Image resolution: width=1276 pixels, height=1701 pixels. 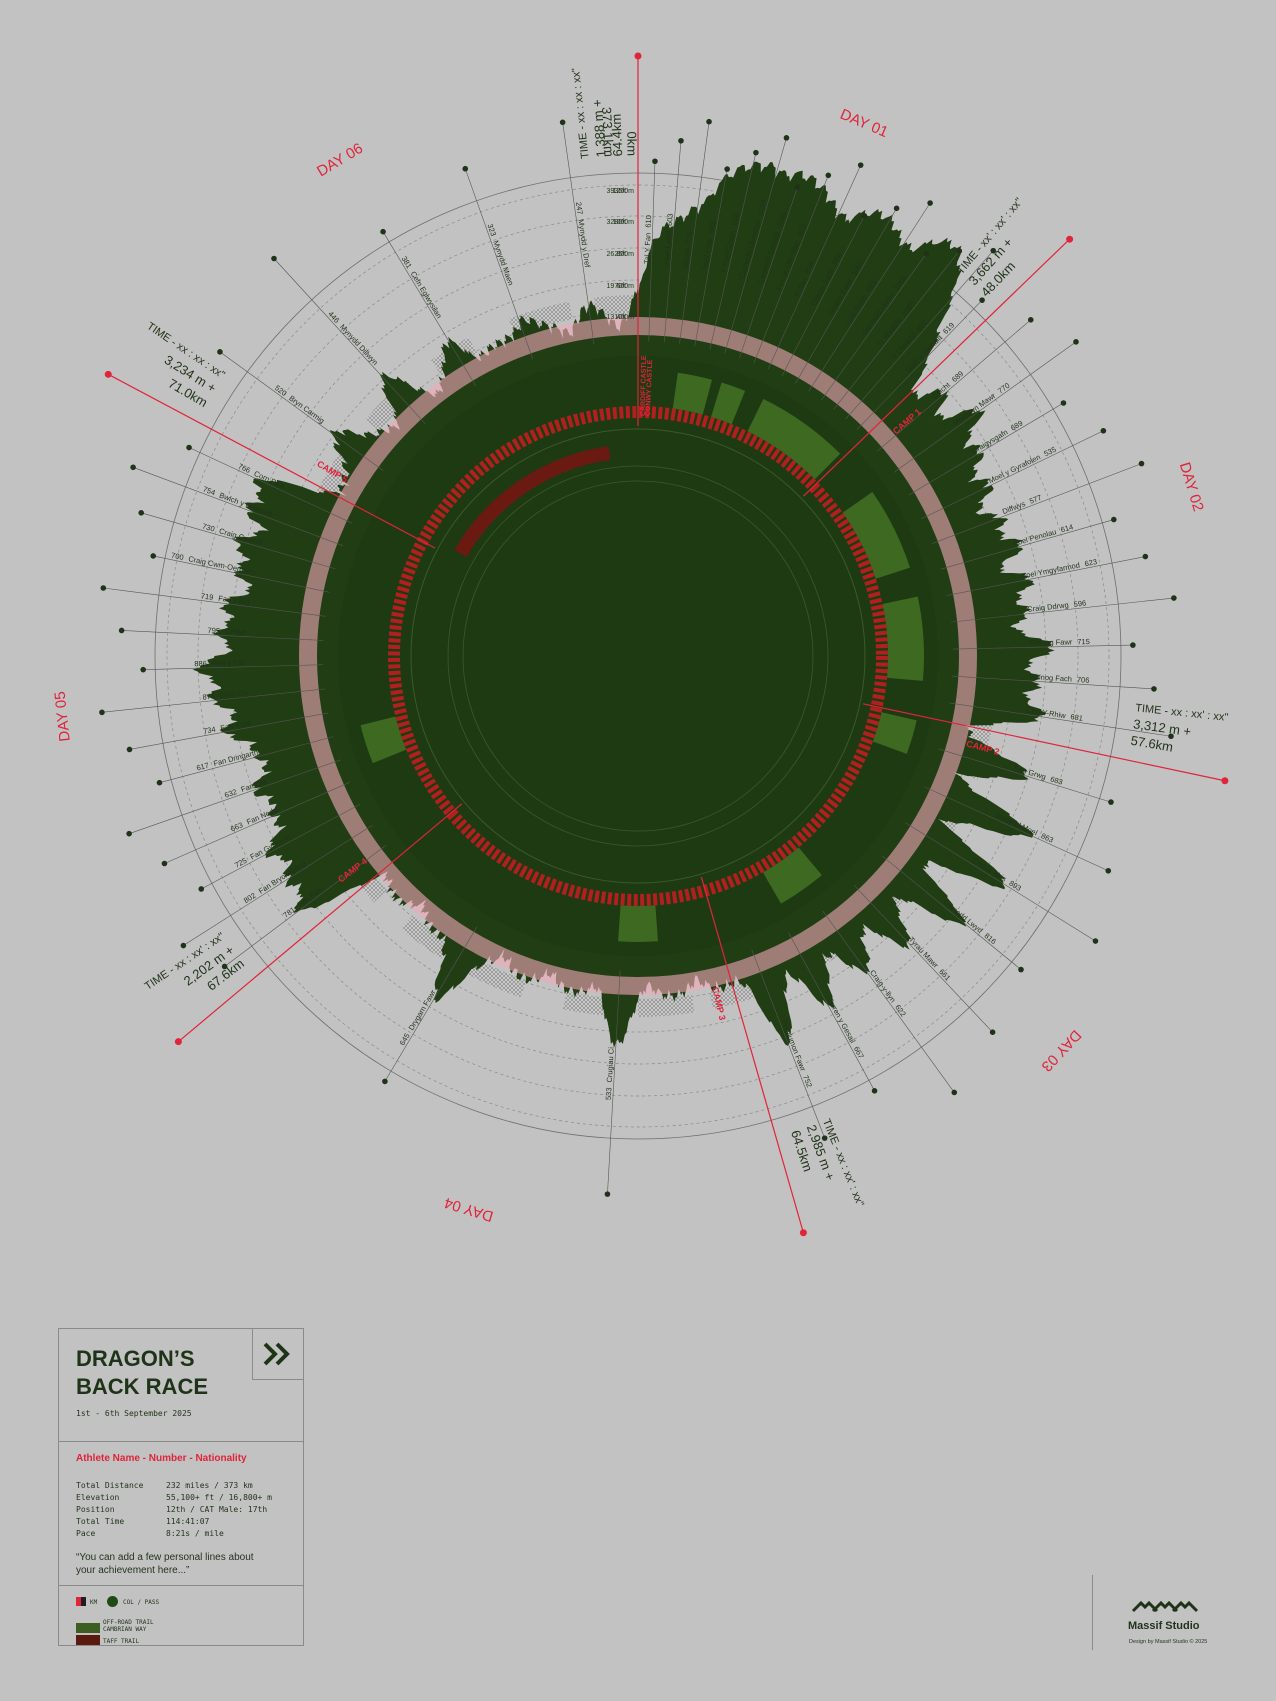 I want to click on stat-key: Position, so click(x=95, y=1509).